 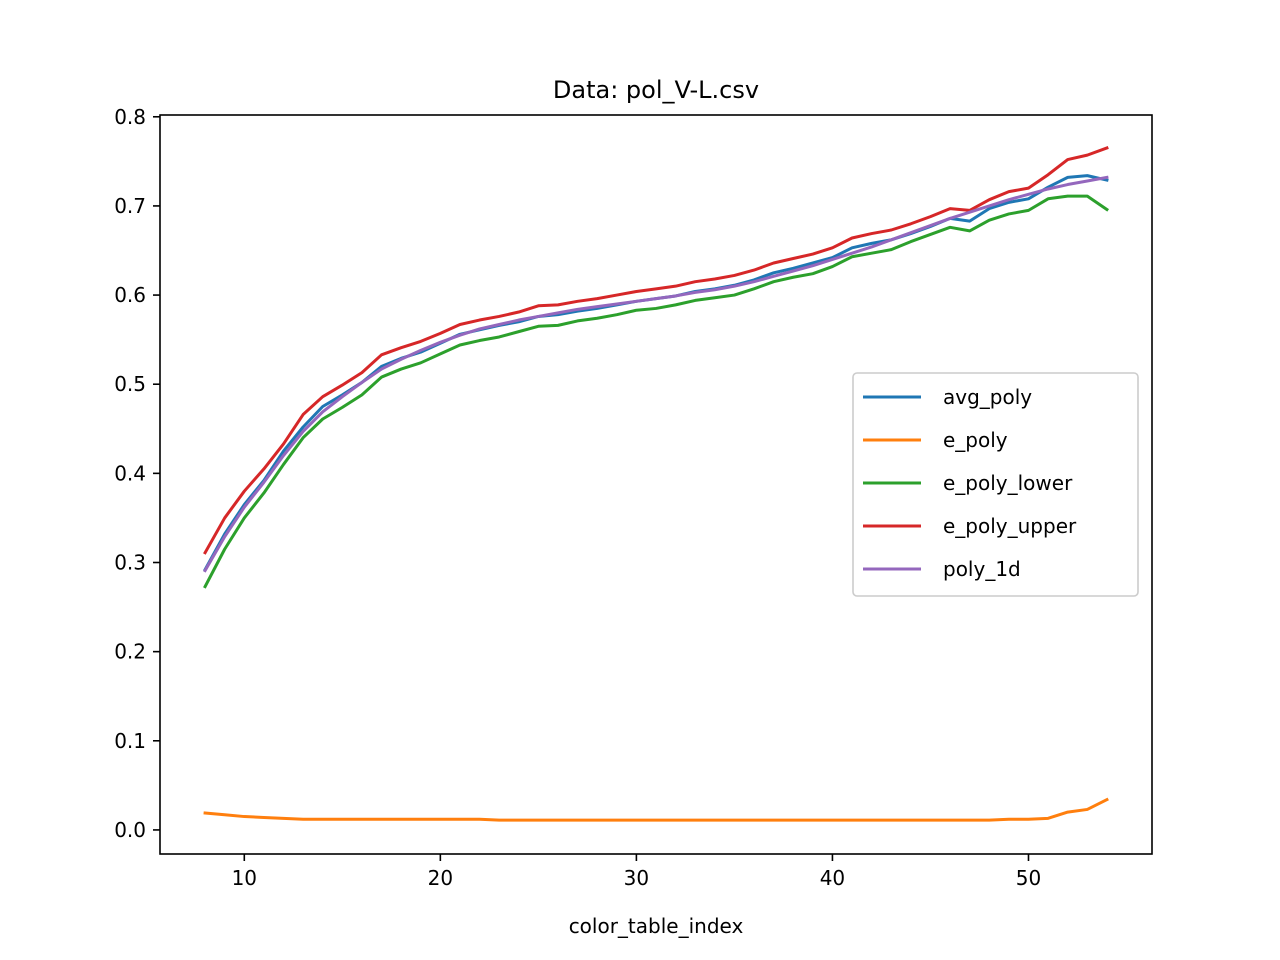 I want to click on y-tick-label: 0.6, so click(x=130, y=295).